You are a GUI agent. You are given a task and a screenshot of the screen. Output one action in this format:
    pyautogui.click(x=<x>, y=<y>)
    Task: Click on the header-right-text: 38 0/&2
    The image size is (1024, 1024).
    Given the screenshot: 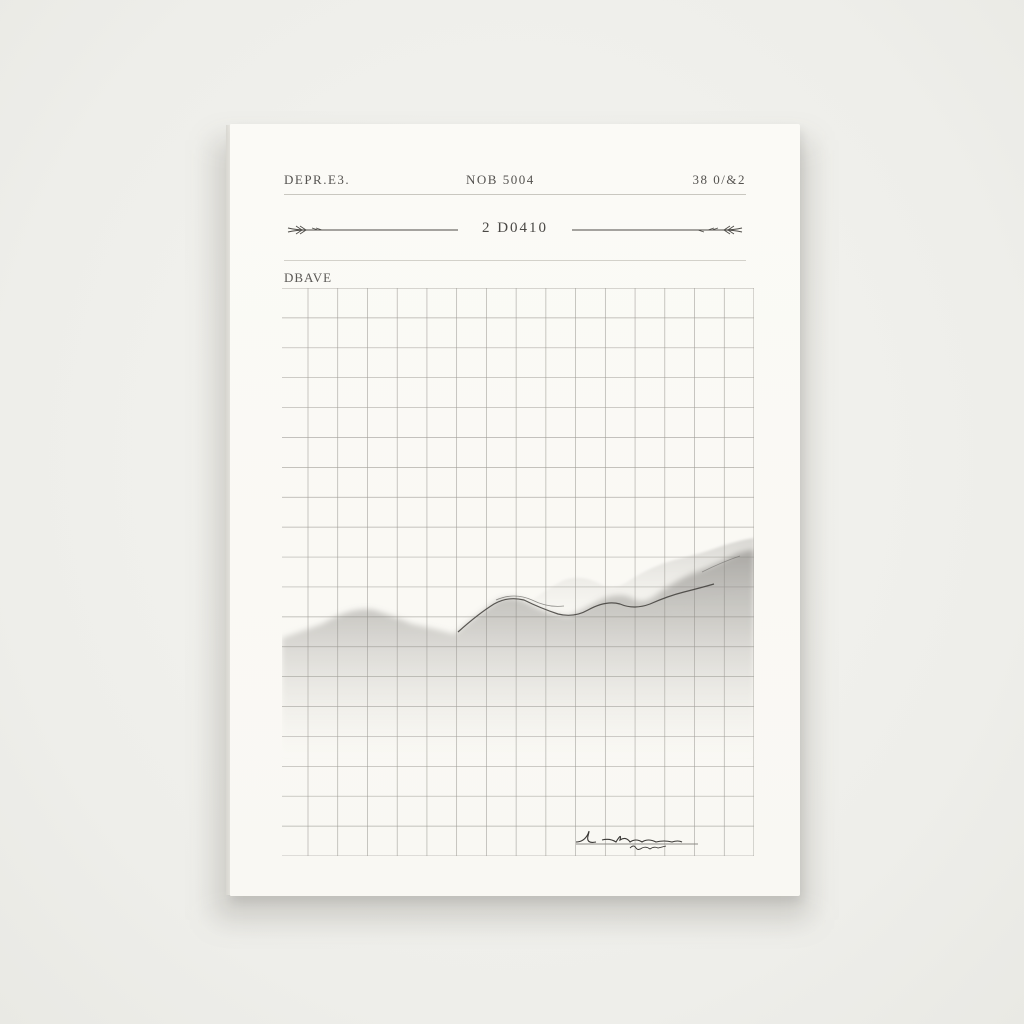 What is the action you would take?
    pyautogui.click(x=719, y=179)
    